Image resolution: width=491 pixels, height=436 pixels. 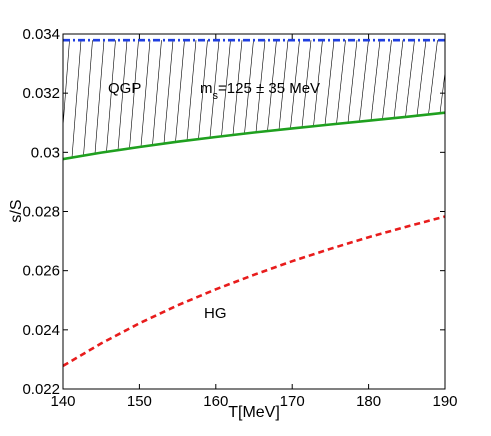 What do you see at coordinates (41, 212) in the screenshot?
I see `y-tick-label-3: 0.028` at bounding box center [41, 212].